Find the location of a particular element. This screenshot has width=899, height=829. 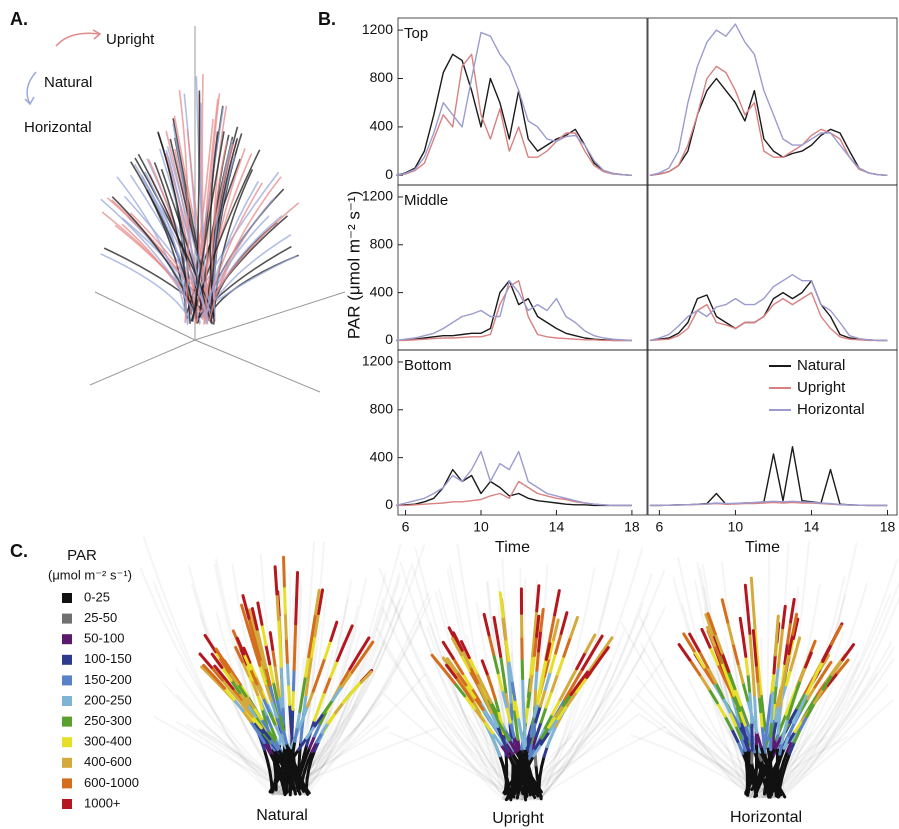

legend-label: 150-200 is located at coordinates (108, 679).